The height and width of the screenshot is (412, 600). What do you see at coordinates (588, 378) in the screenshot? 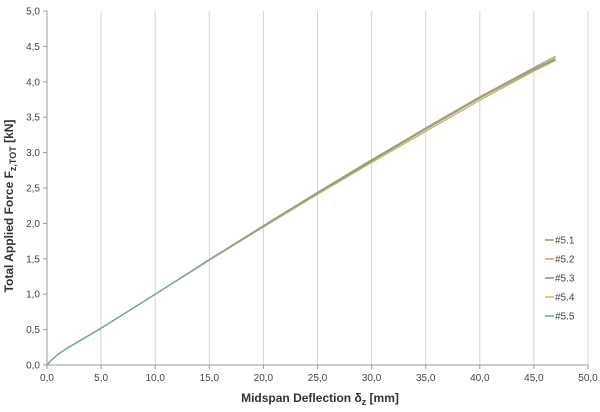
I see `x-tick-label: 50,0` at bounding box center [588, 378].